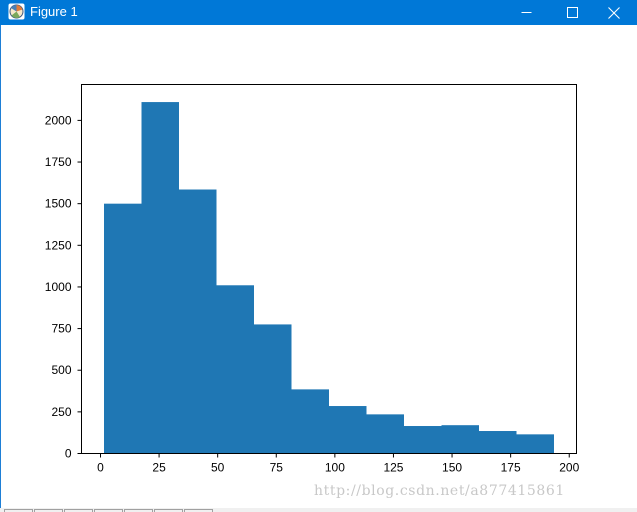 This screenshot has width=637, height=512. Describe the element at coordinates (78, 510) in the screenshot. I see `toolbar-button-forward` at that location.